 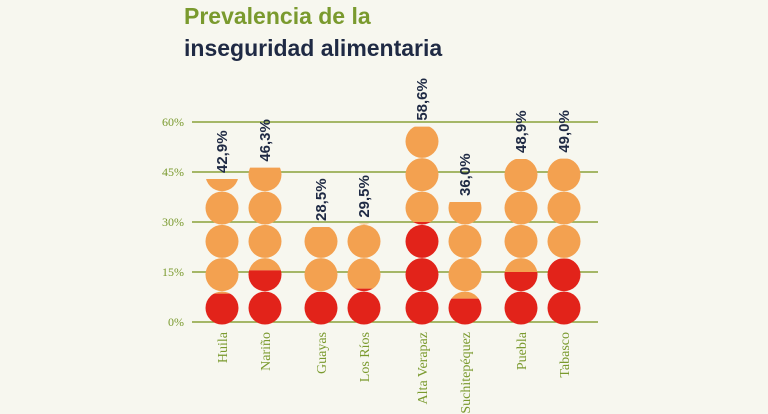 I want to click on y-tick-labels: 0% 15% 30% 45% 60%, so click(x=173, y=222).